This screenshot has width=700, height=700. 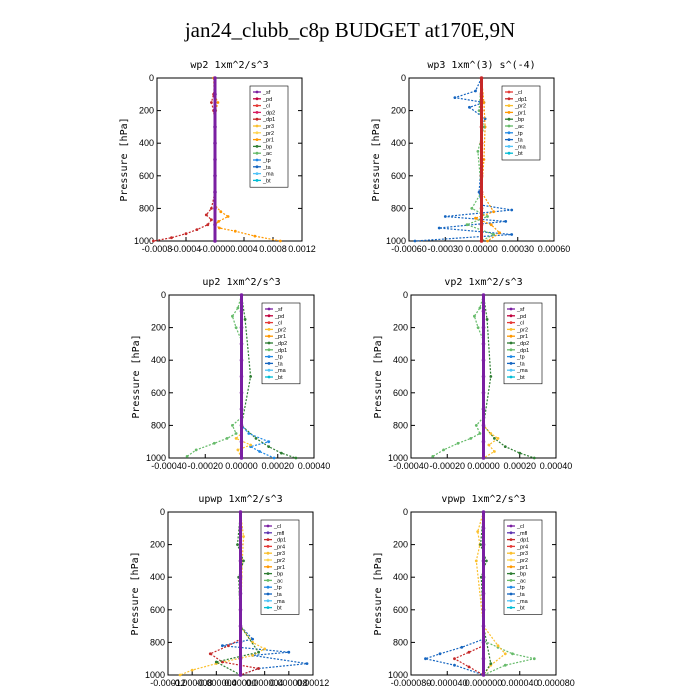 What do you see at coordinates (398, 458) in the screenshot?
I see `y-tick-label: 1000` at bounding box center [398, 458].